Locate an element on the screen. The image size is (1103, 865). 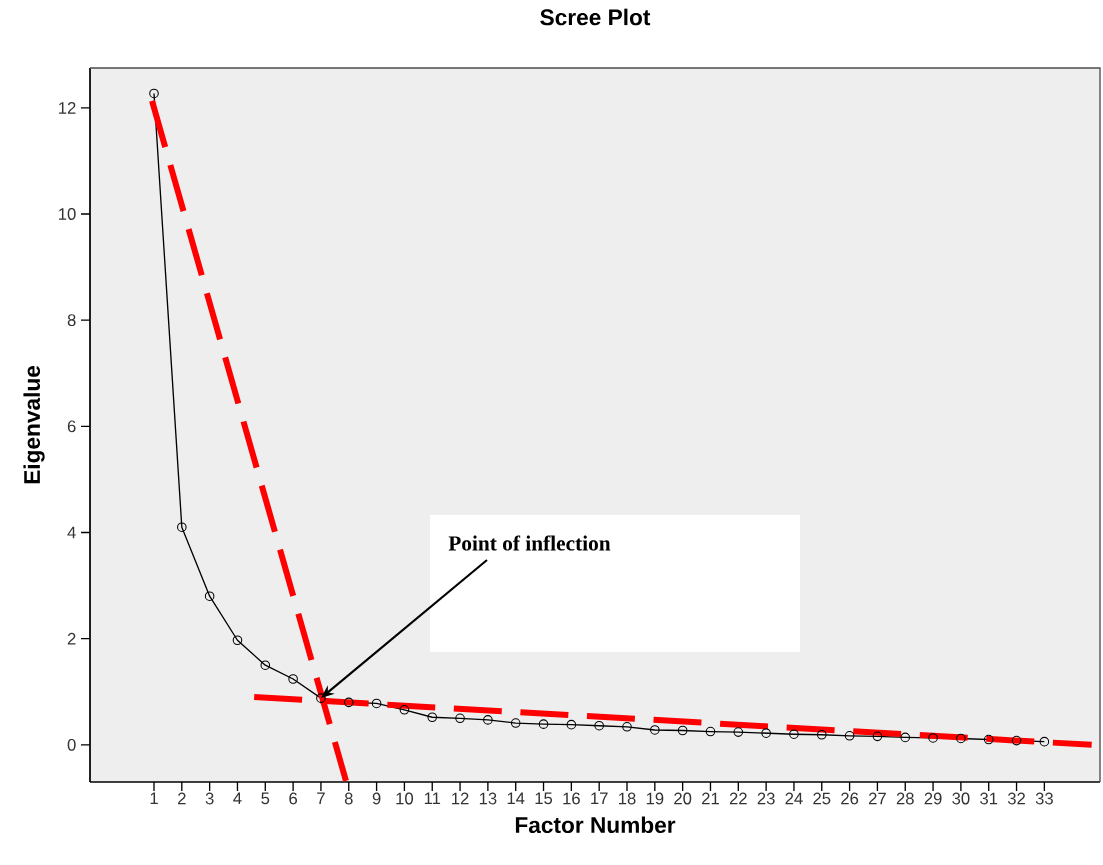
annotation: Point of inflection is located at coordinates (529, 543).